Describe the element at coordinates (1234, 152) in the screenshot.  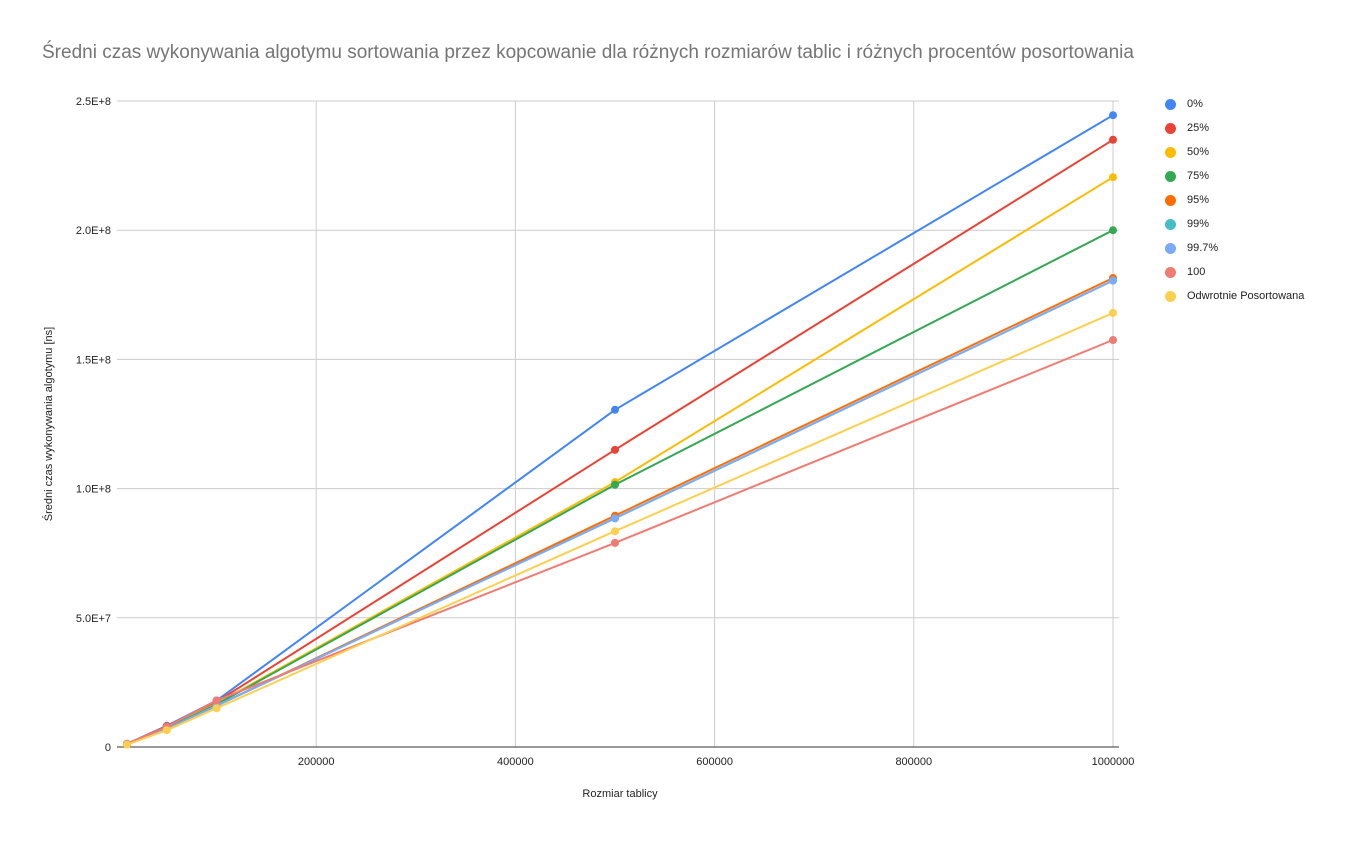
I see `legend-item: 50%` at that location.